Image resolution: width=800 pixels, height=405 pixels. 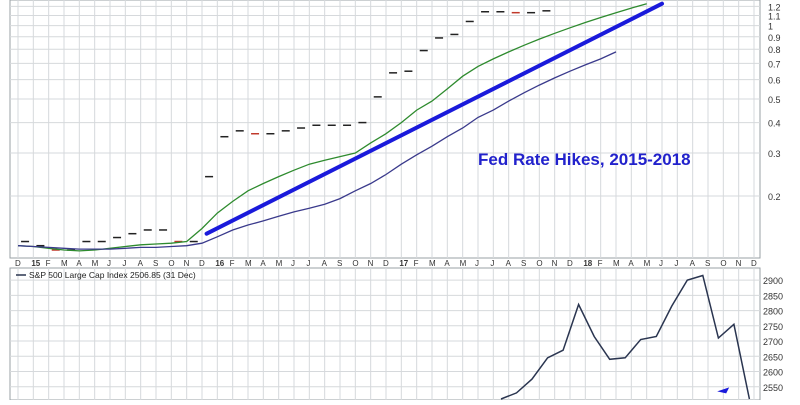 I want to click on top-y-tick-label: 1, so click(x=770, y=27).